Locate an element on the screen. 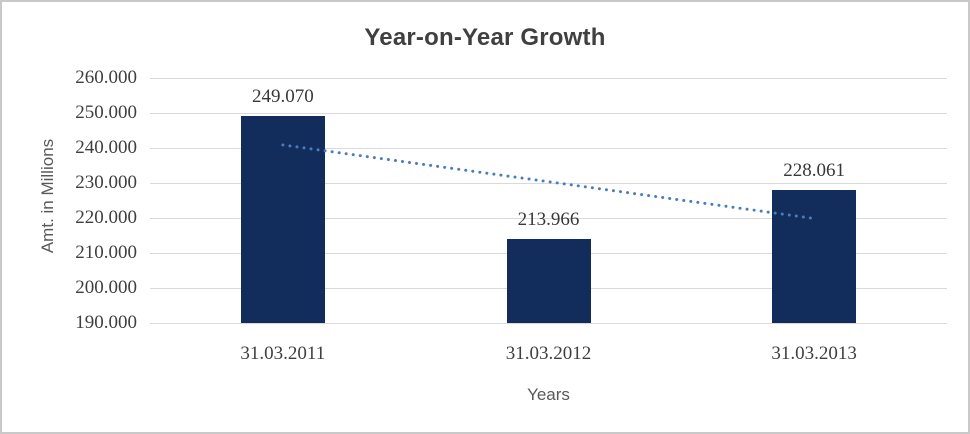  trendline is located at coordinates (548, 181).